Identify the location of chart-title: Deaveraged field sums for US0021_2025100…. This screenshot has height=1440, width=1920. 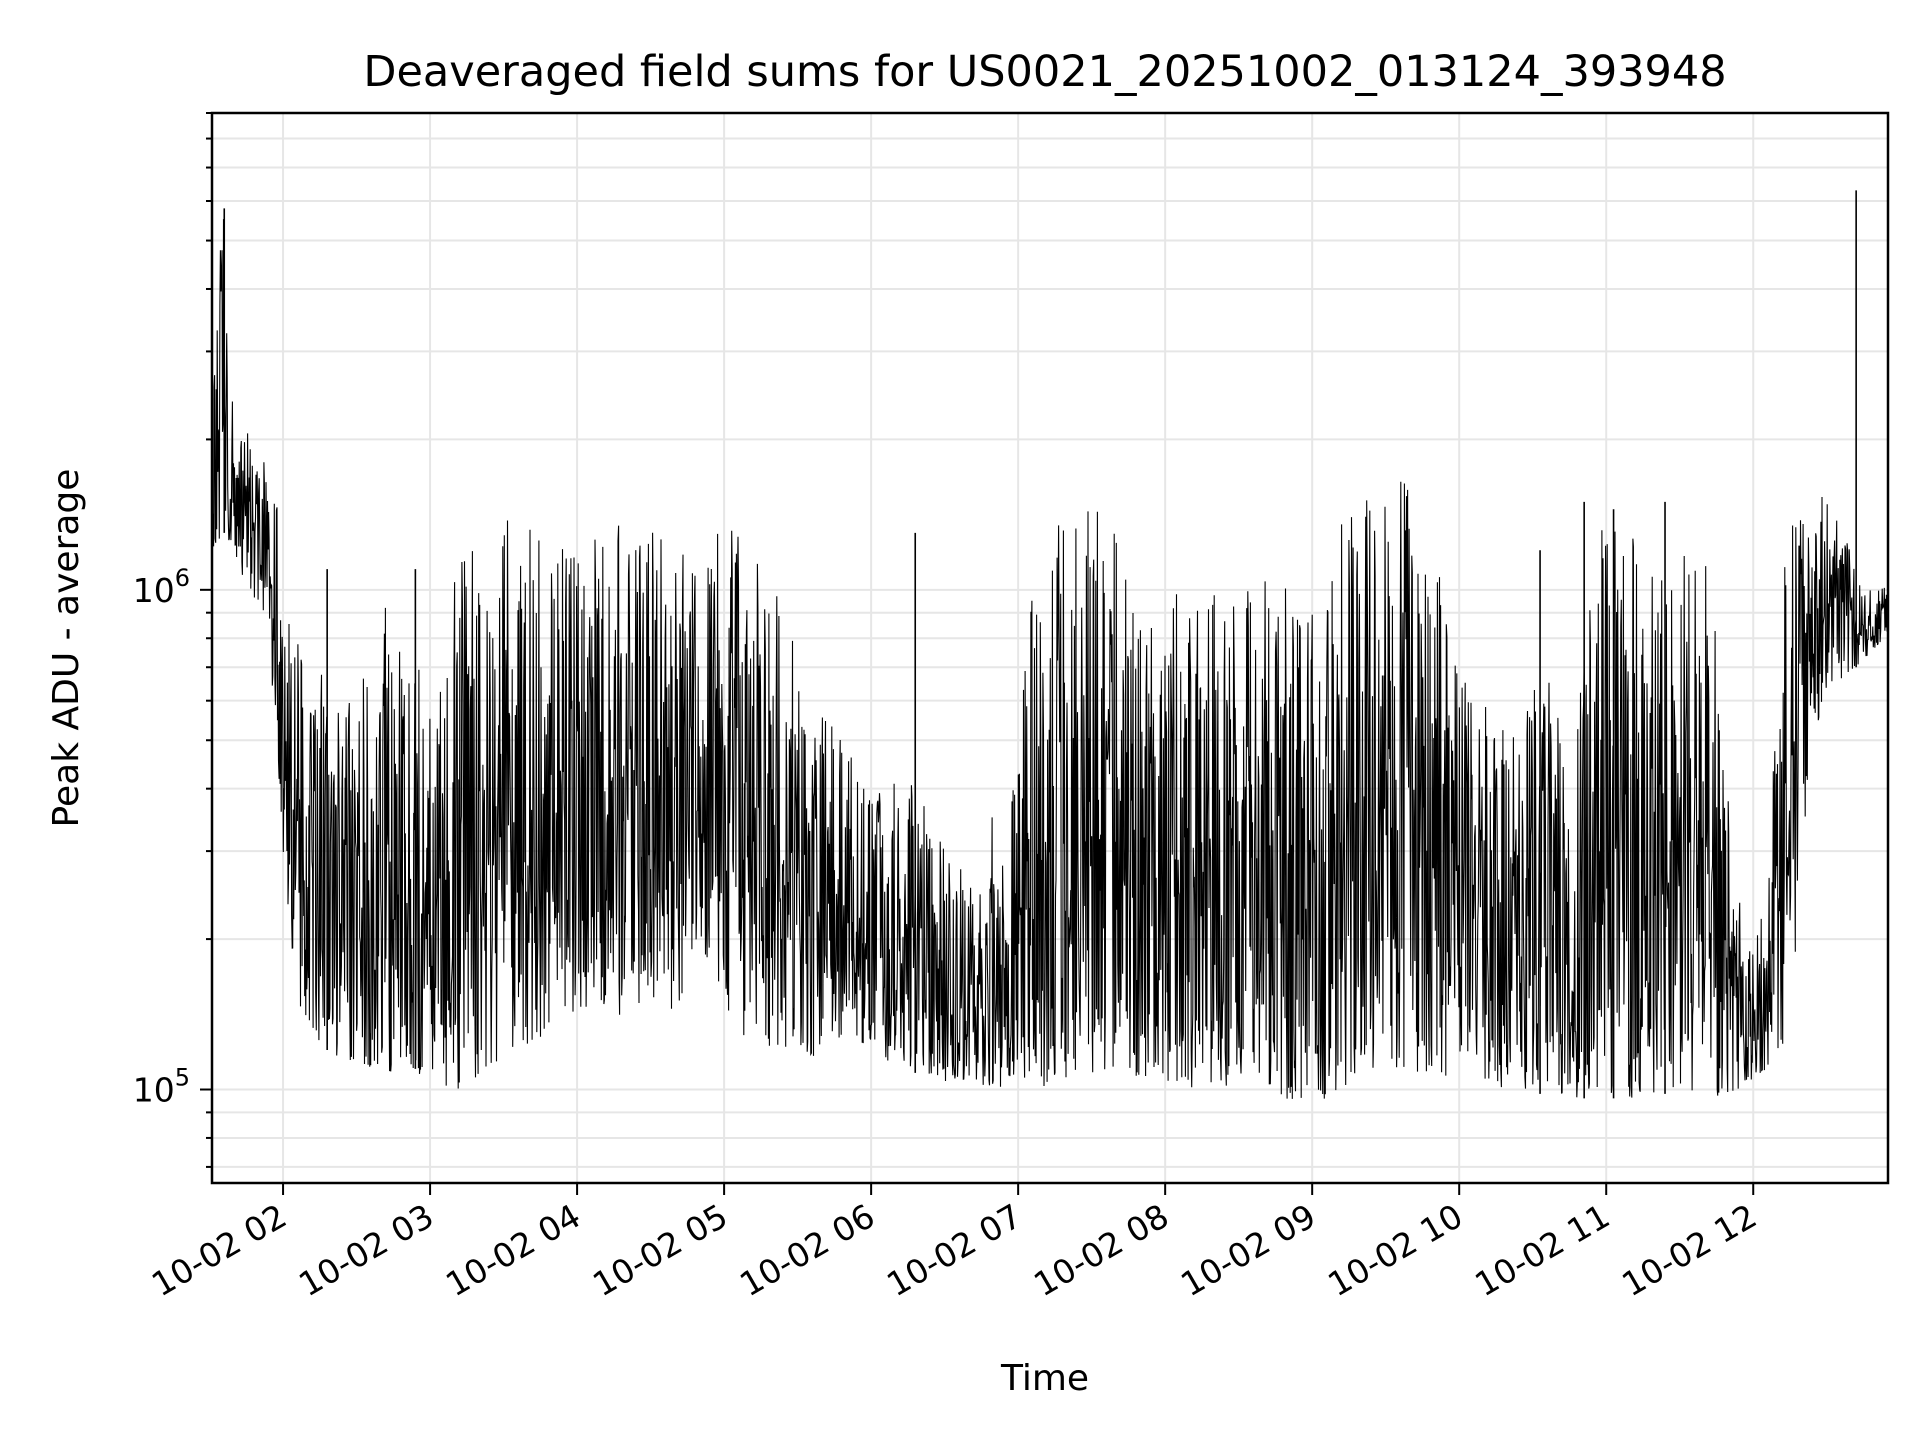
(1044, 72).